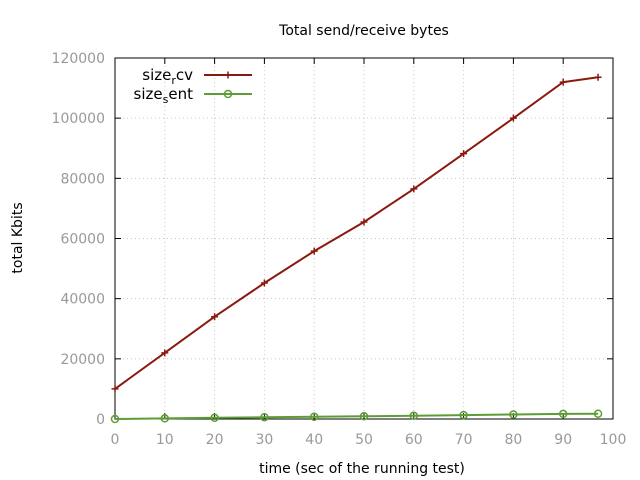 Image resolution: width=640 pixels, height=480 pixels. What do you see at coordinates (82, 179) in the screenshot?
I see `y-tick-label: 80000` at bounding box center [82, 179].